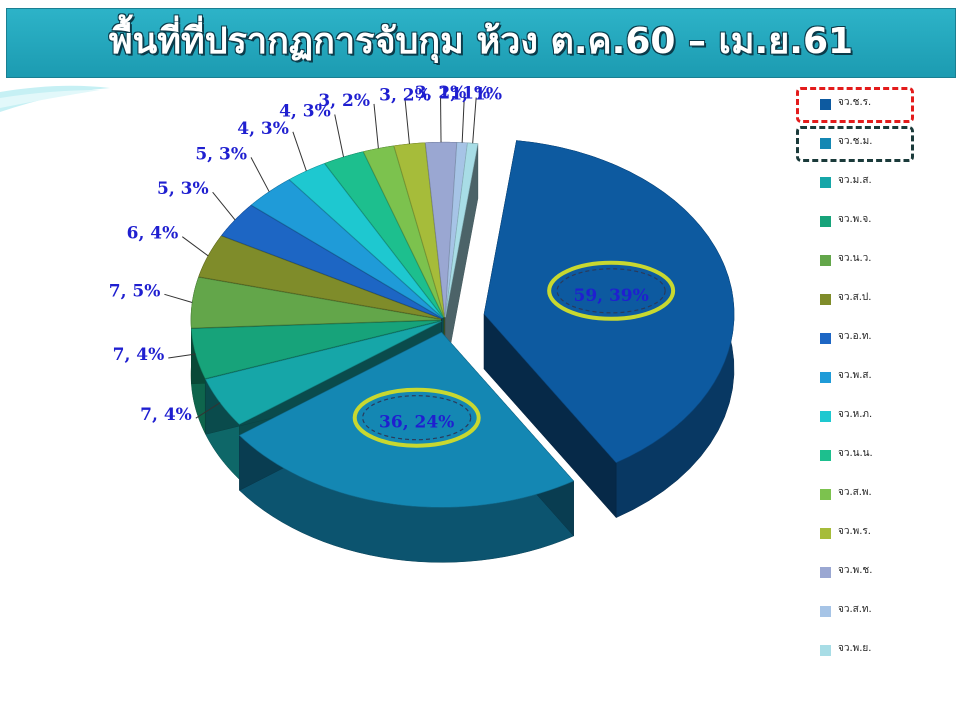 This screenshot has height=722, width=962. I want to click on legend-item-12: จว.พ.ร., so click(870, 534).